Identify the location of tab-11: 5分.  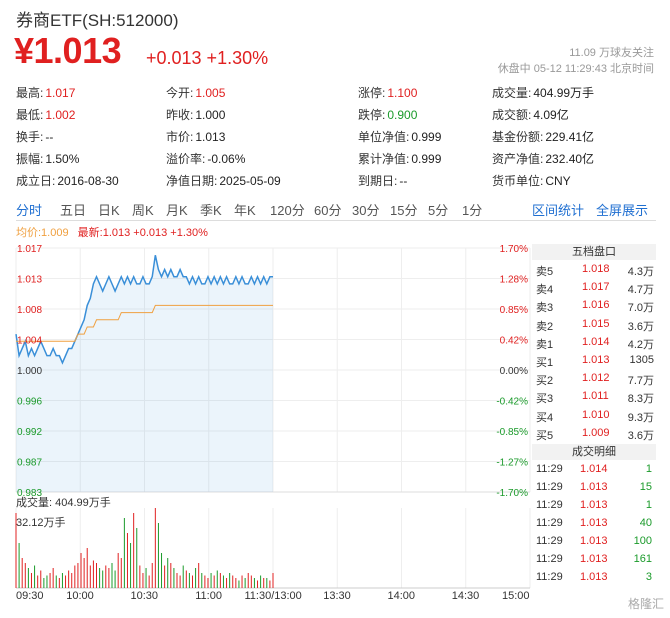
(438, 210).